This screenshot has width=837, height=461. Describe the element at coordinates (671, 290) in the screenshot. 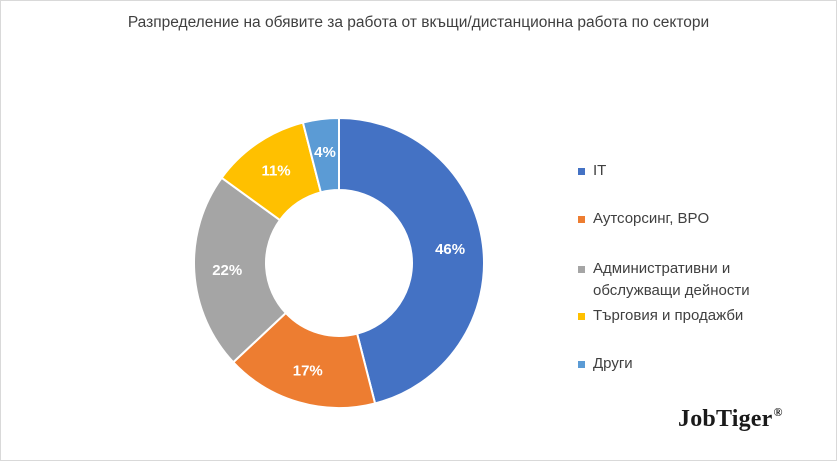

I see `legend-label-line: обслужващи дейности` at that location.